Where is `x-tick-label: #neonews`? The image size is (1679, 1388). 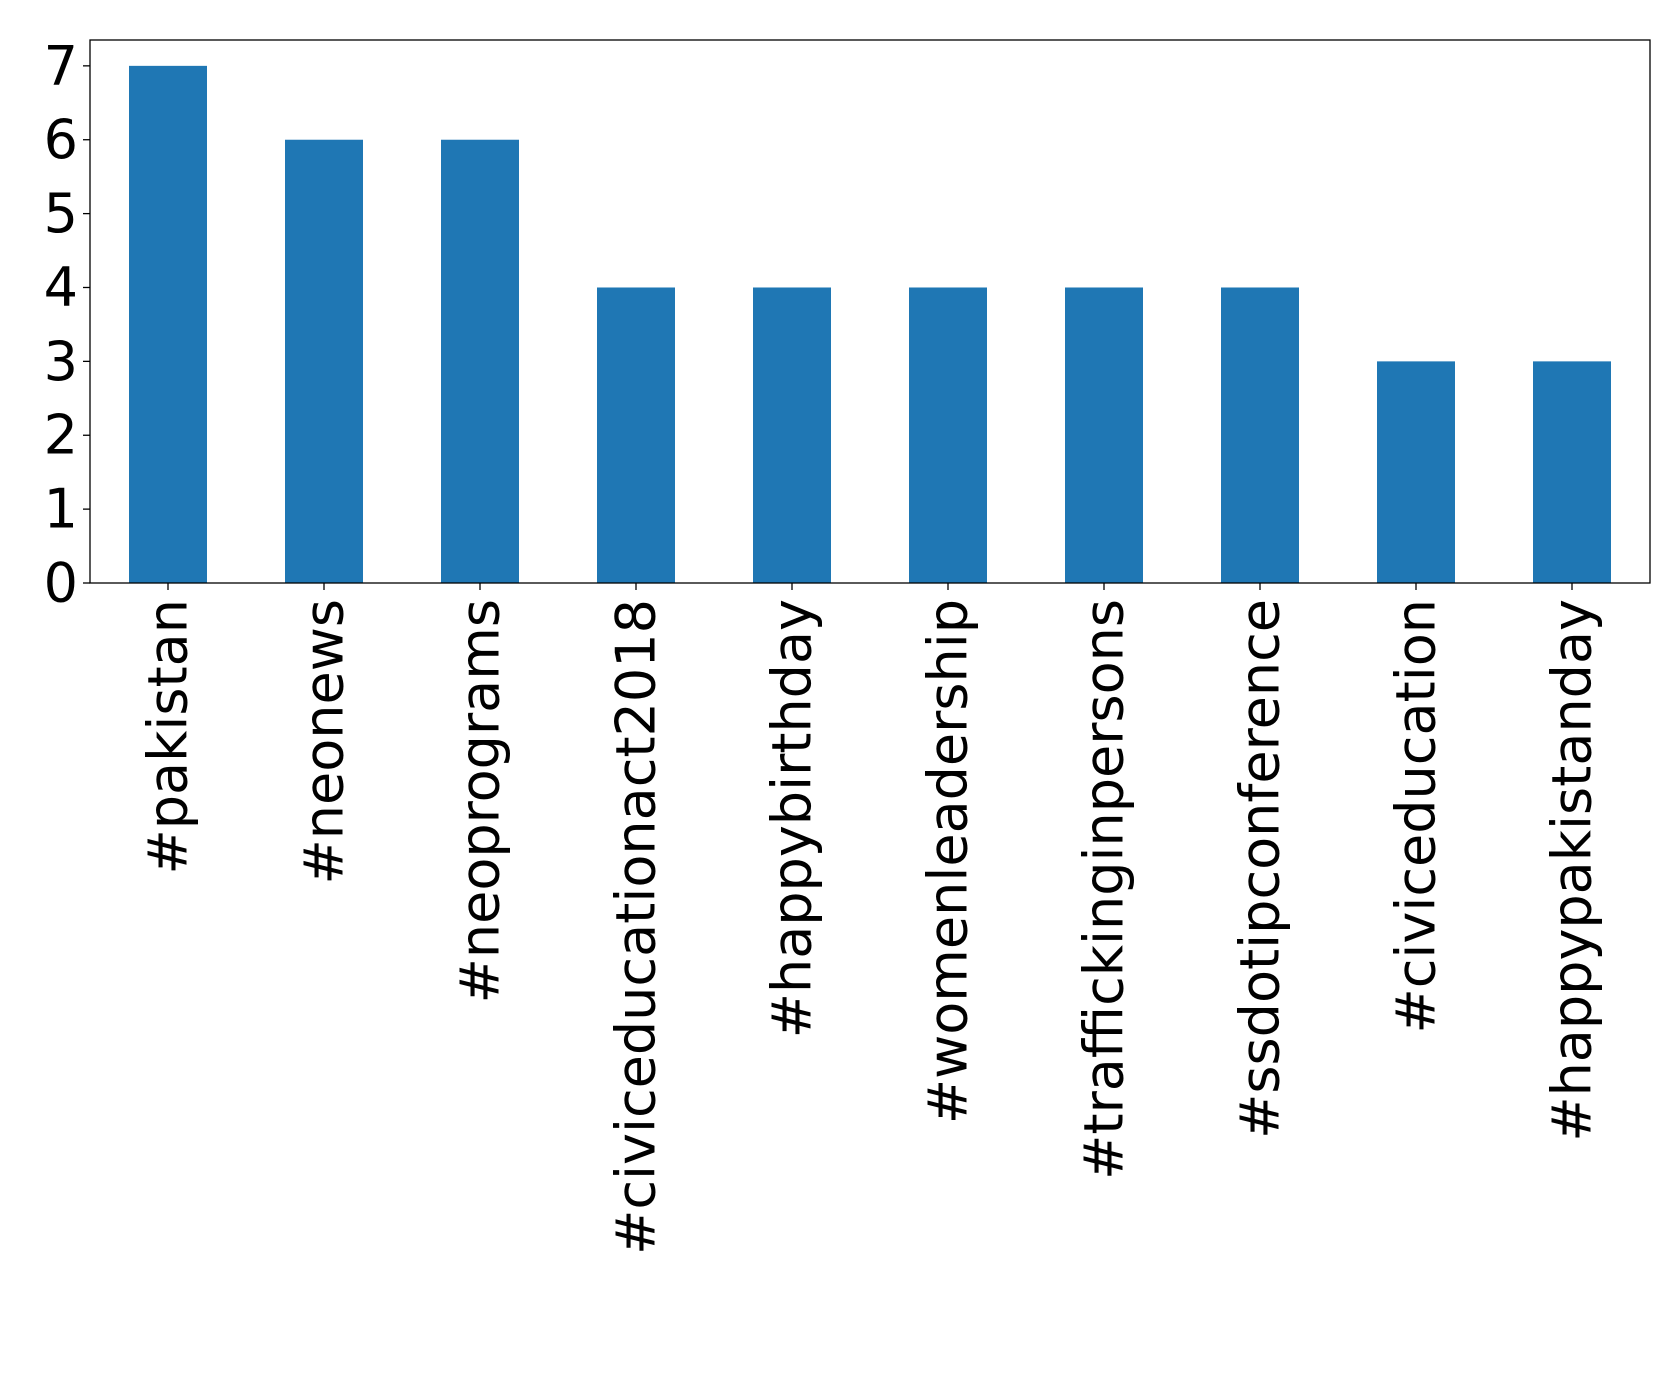
x-tick-label: #neonews is located at coordinates (324, 741).